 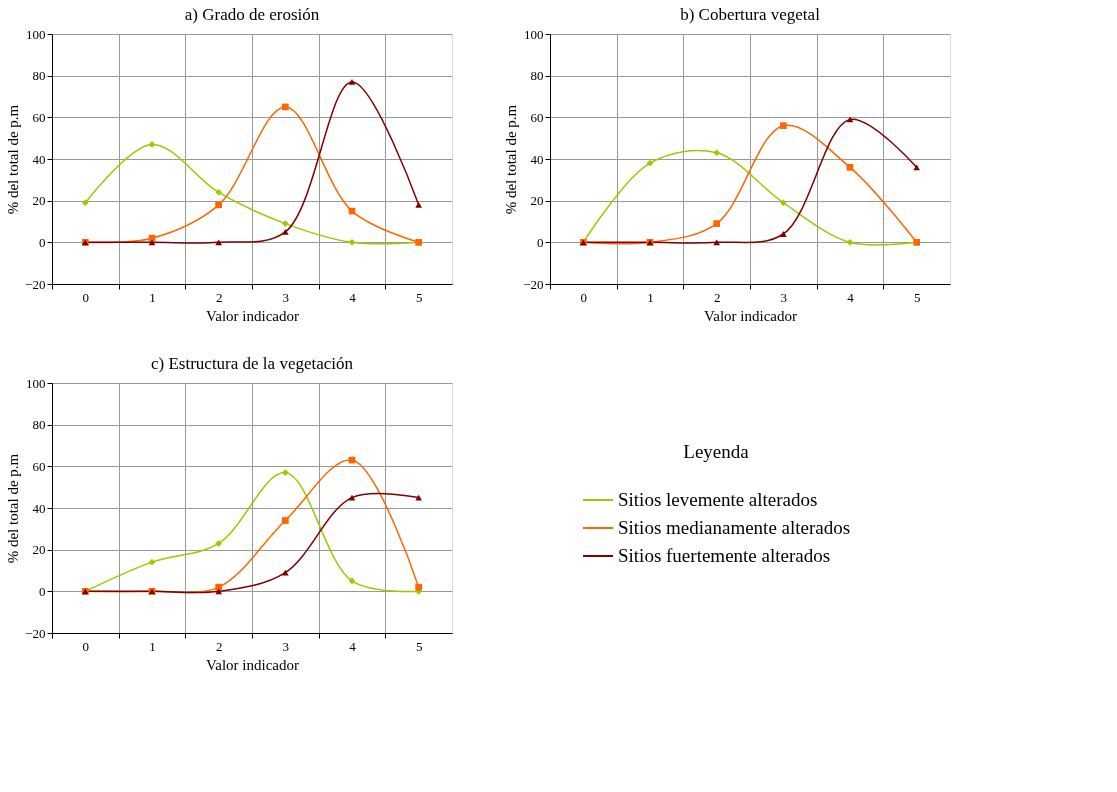 I want to click on chart-title: b) Cobertura vegetal, so click(x=750, y=14).